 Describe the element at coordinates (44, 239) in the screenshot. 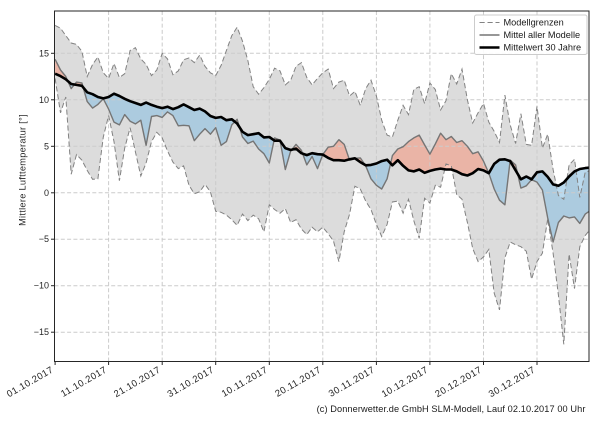

I see `svg-text: −5` at that location.